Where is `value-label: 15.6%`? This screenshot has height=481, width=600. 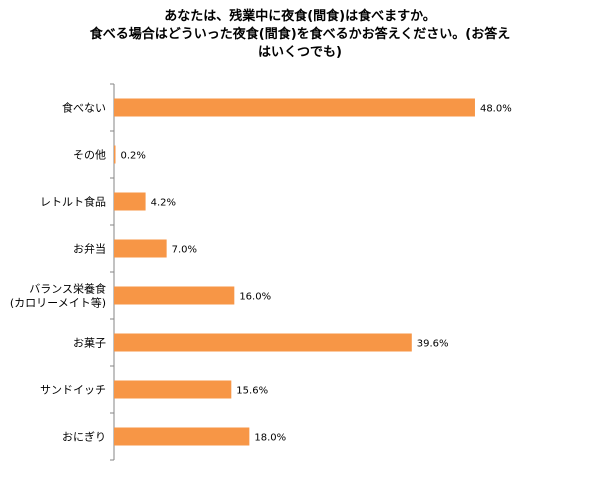
value-label: 15.6% is located at coordinates (252, 391).